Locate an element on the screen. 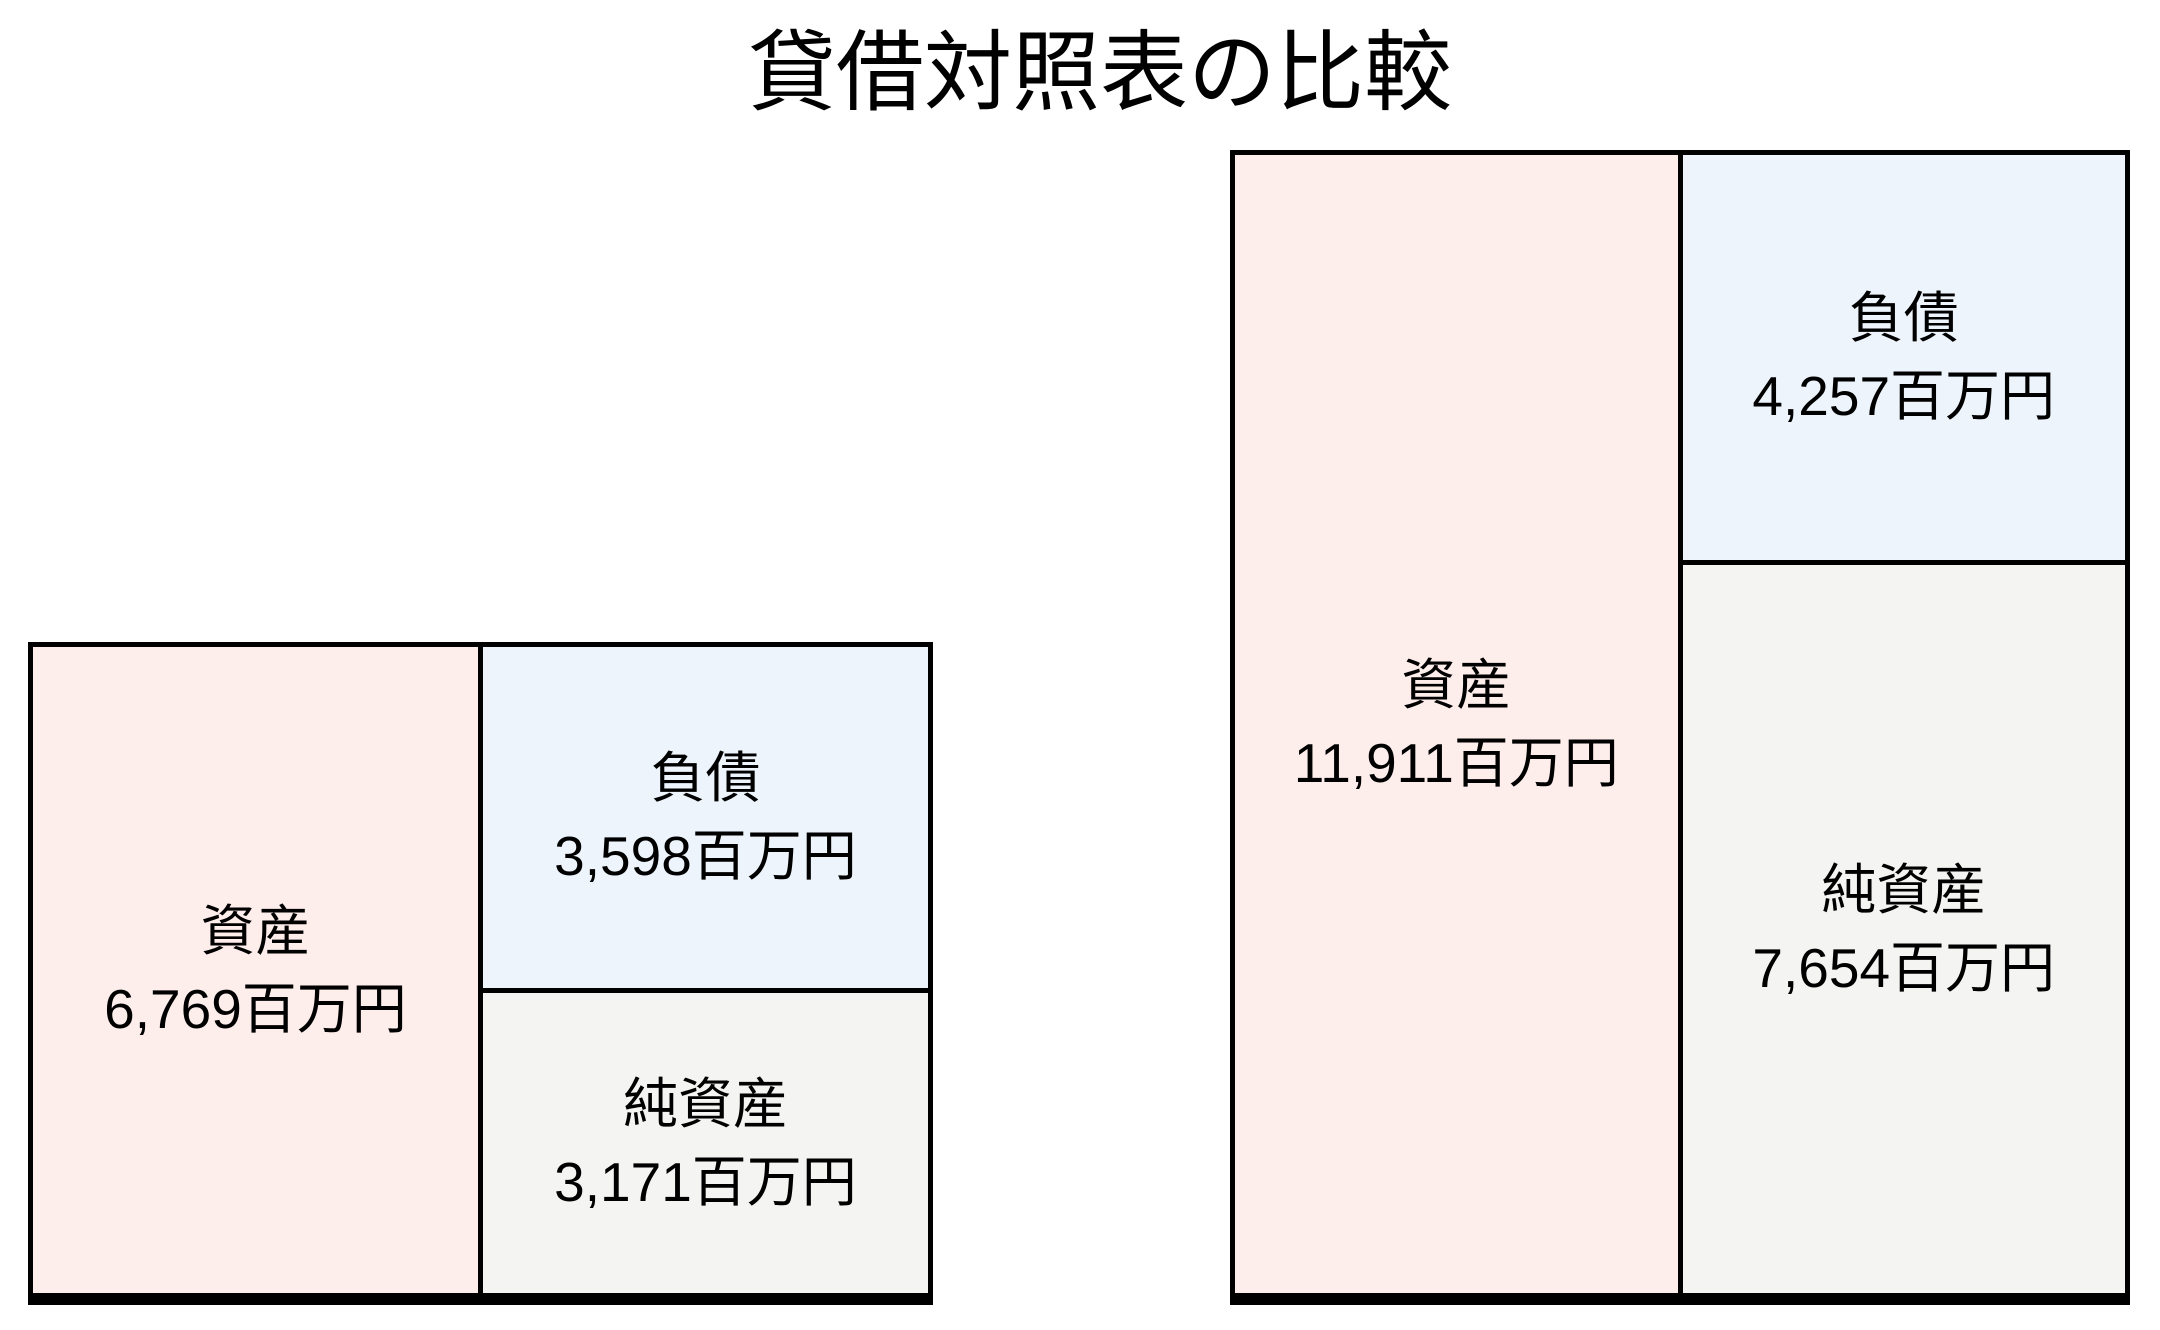 This screenshot has height=1330, width=2160. bs2-assets-text: 資産 11,911百万円 is located at coordinates (1456, 724).